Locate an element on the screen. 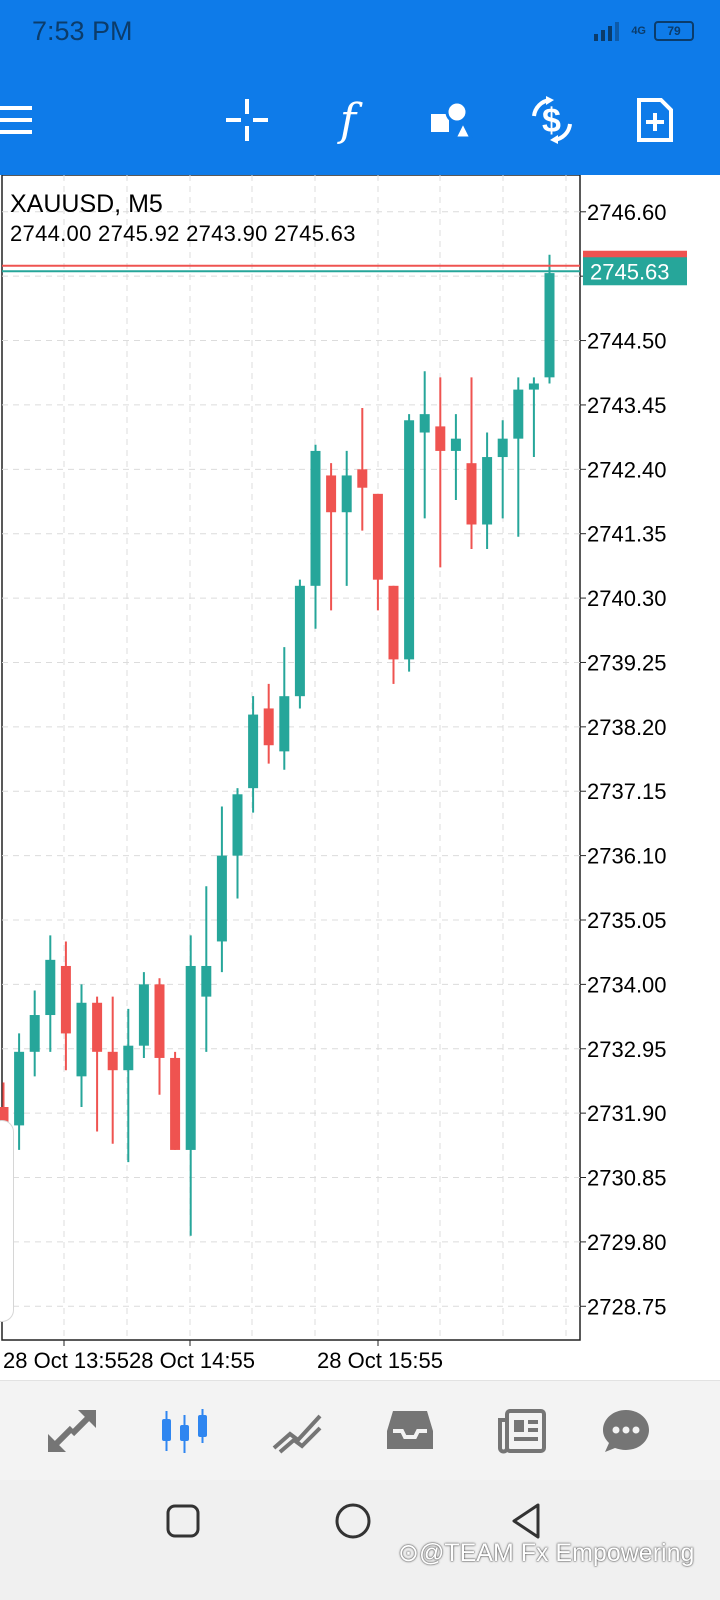 The image size is (720, 1600). bid-price-label: 2745.63 is located at coordinates (630, 271).